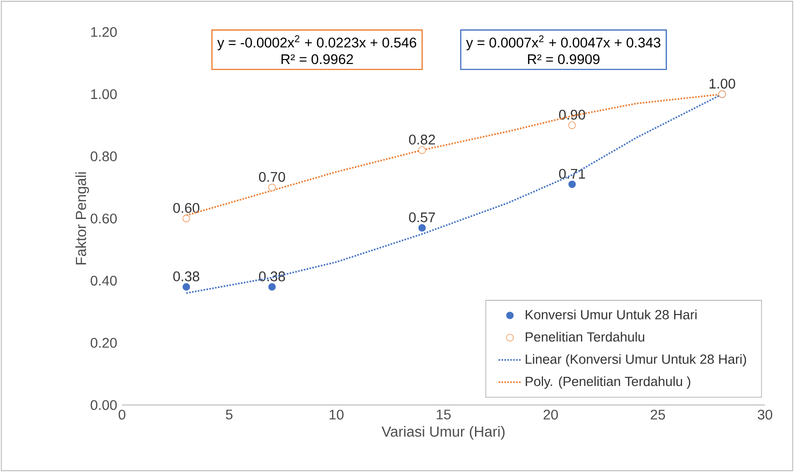 Image resolution: width=794 pixels, height=472 pixels. What do you see at coordinates (658, 415) in the screenshot?
I see `x-tick-label: 25` at bounding box center [658, 415].